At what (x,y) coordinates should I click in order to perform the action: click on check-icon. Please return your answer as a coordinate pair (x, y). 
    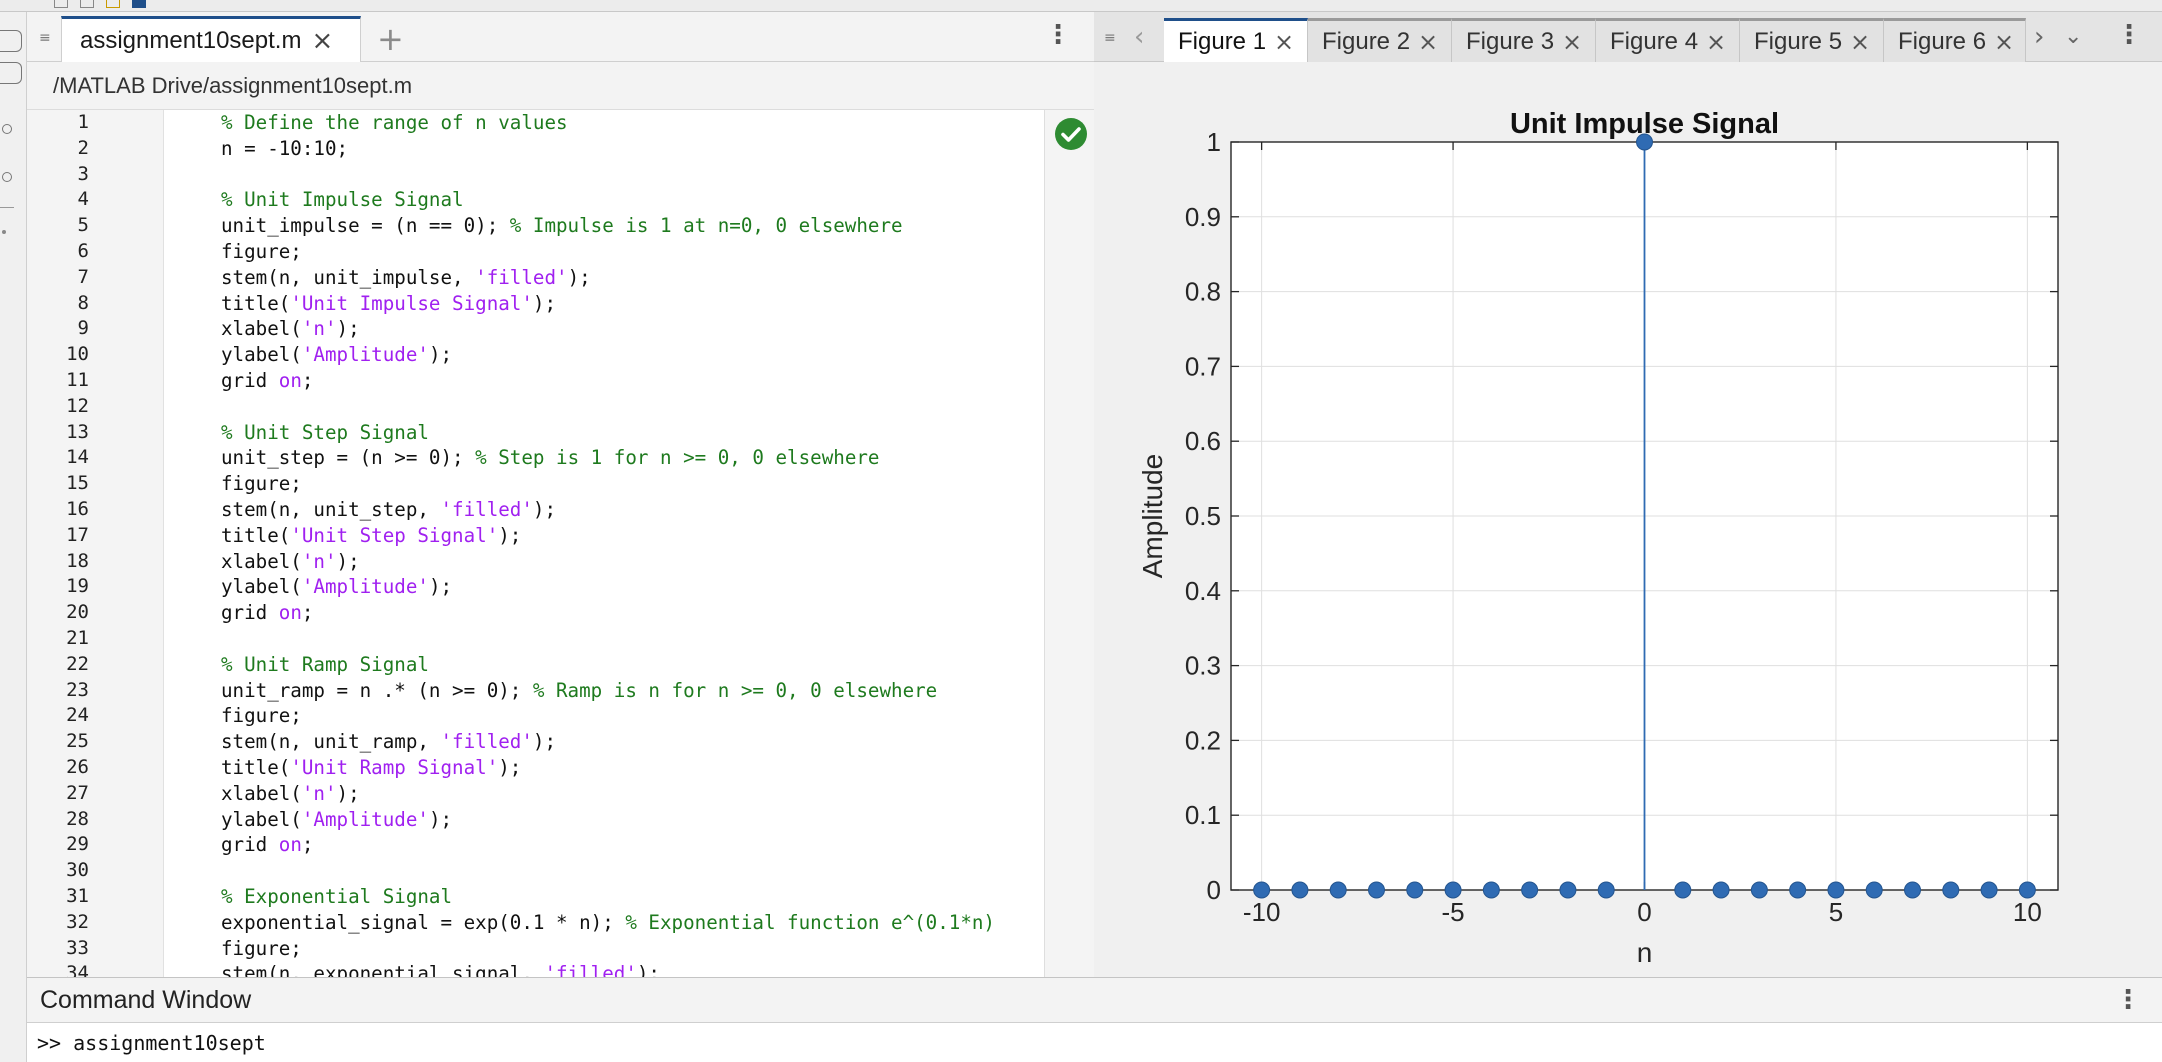
    Looking at the image, I should click on (1071, 134).